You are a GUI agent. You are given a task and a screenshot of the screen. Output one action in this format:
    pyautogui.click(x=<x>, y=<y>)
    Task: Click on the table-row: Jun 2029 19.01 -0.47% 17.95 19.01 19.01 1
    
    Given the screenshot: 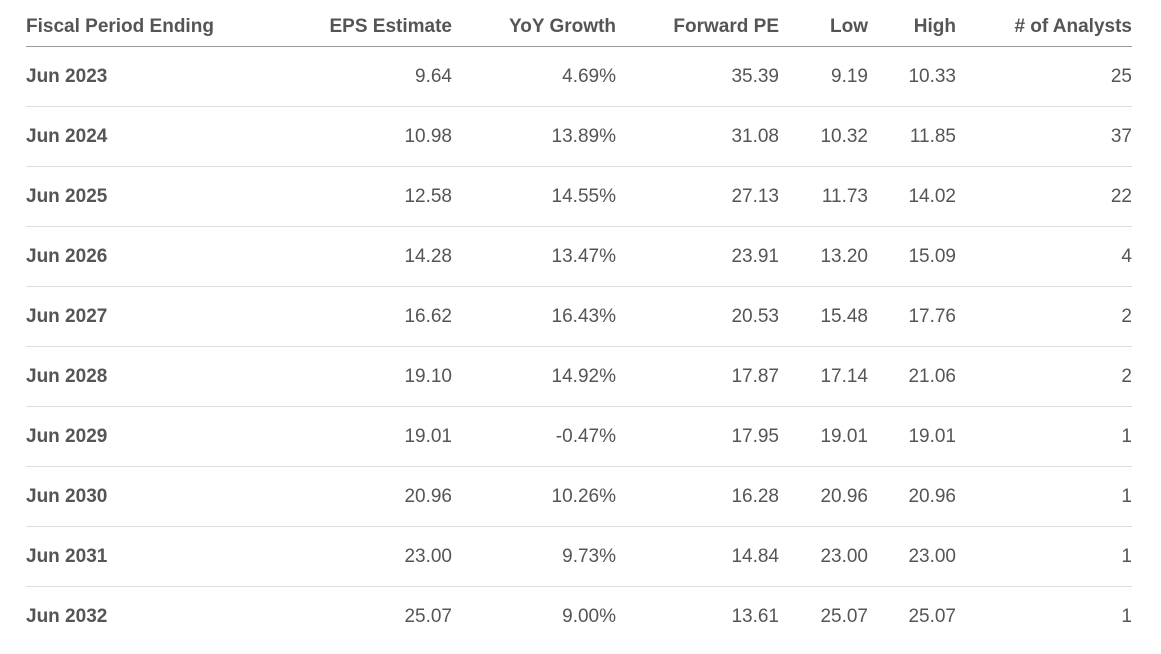 What is the action you would take?
    pyautogui.click(x=579, y=436)
    